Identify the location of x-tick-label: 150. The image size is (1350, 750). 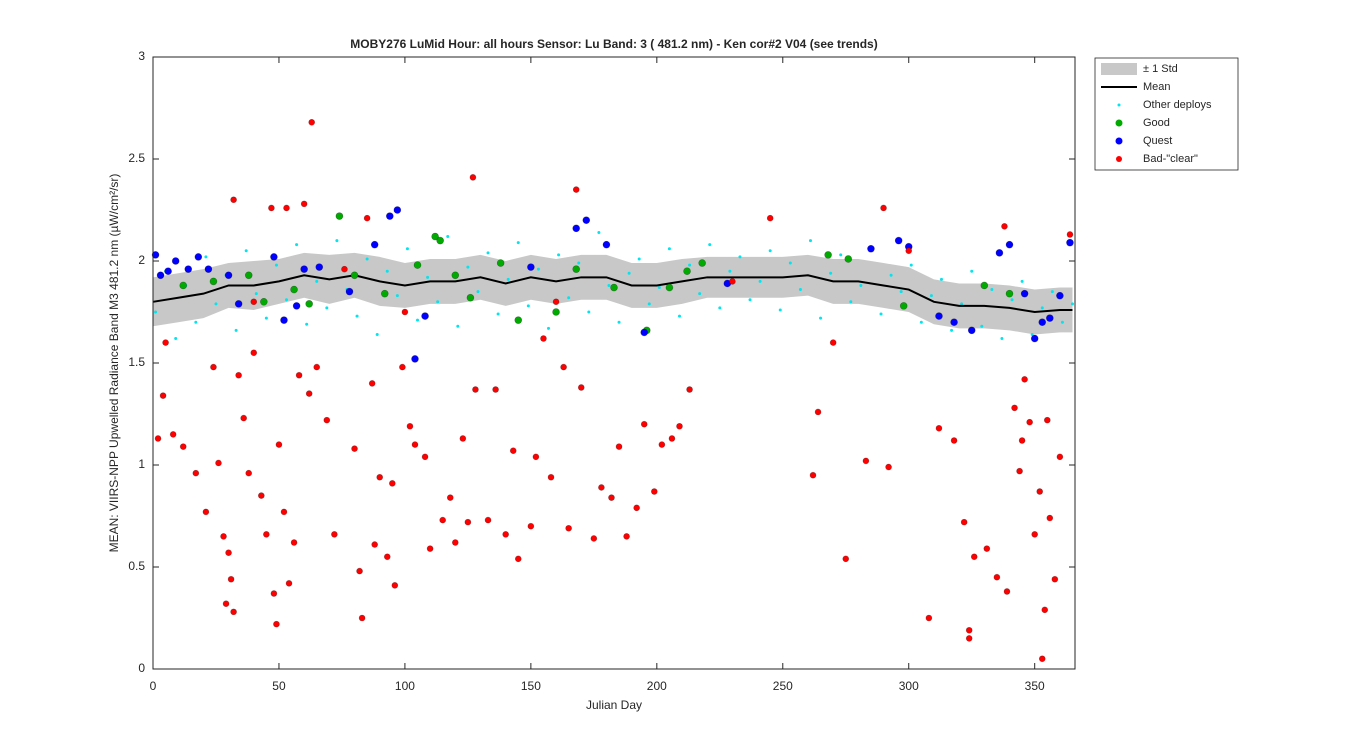
(531, 686).